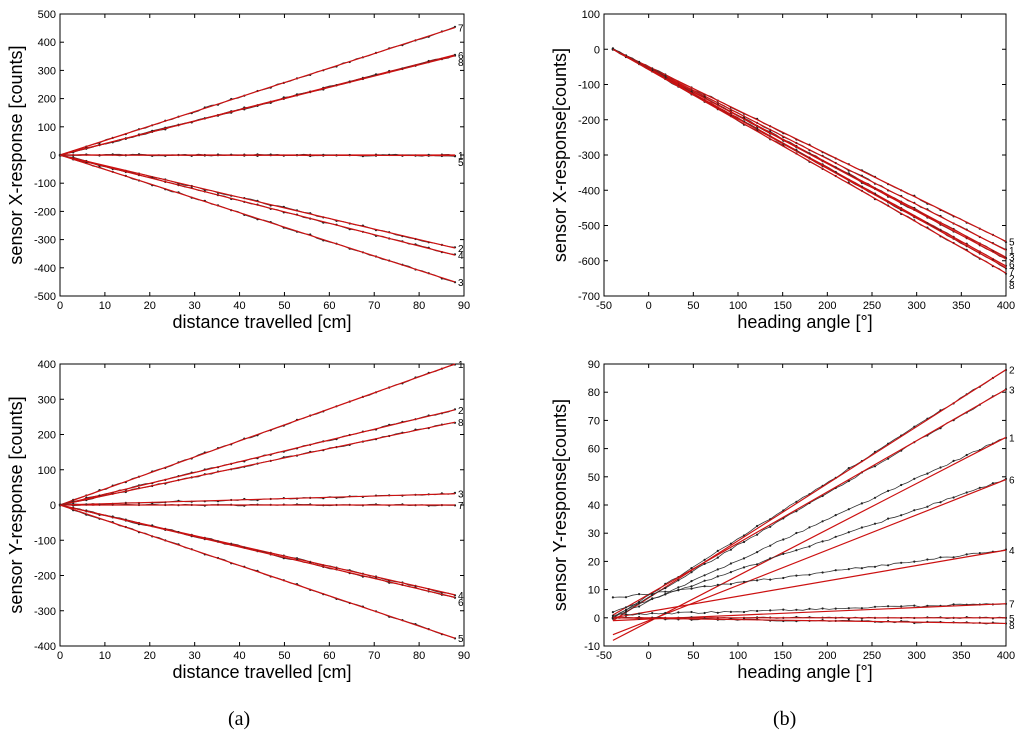 The width and height of the screenshot is (1024, 742). Describe the element at coordinates (239, 719) in the screenshot. I see `panel-label-a: (a)` at that location.